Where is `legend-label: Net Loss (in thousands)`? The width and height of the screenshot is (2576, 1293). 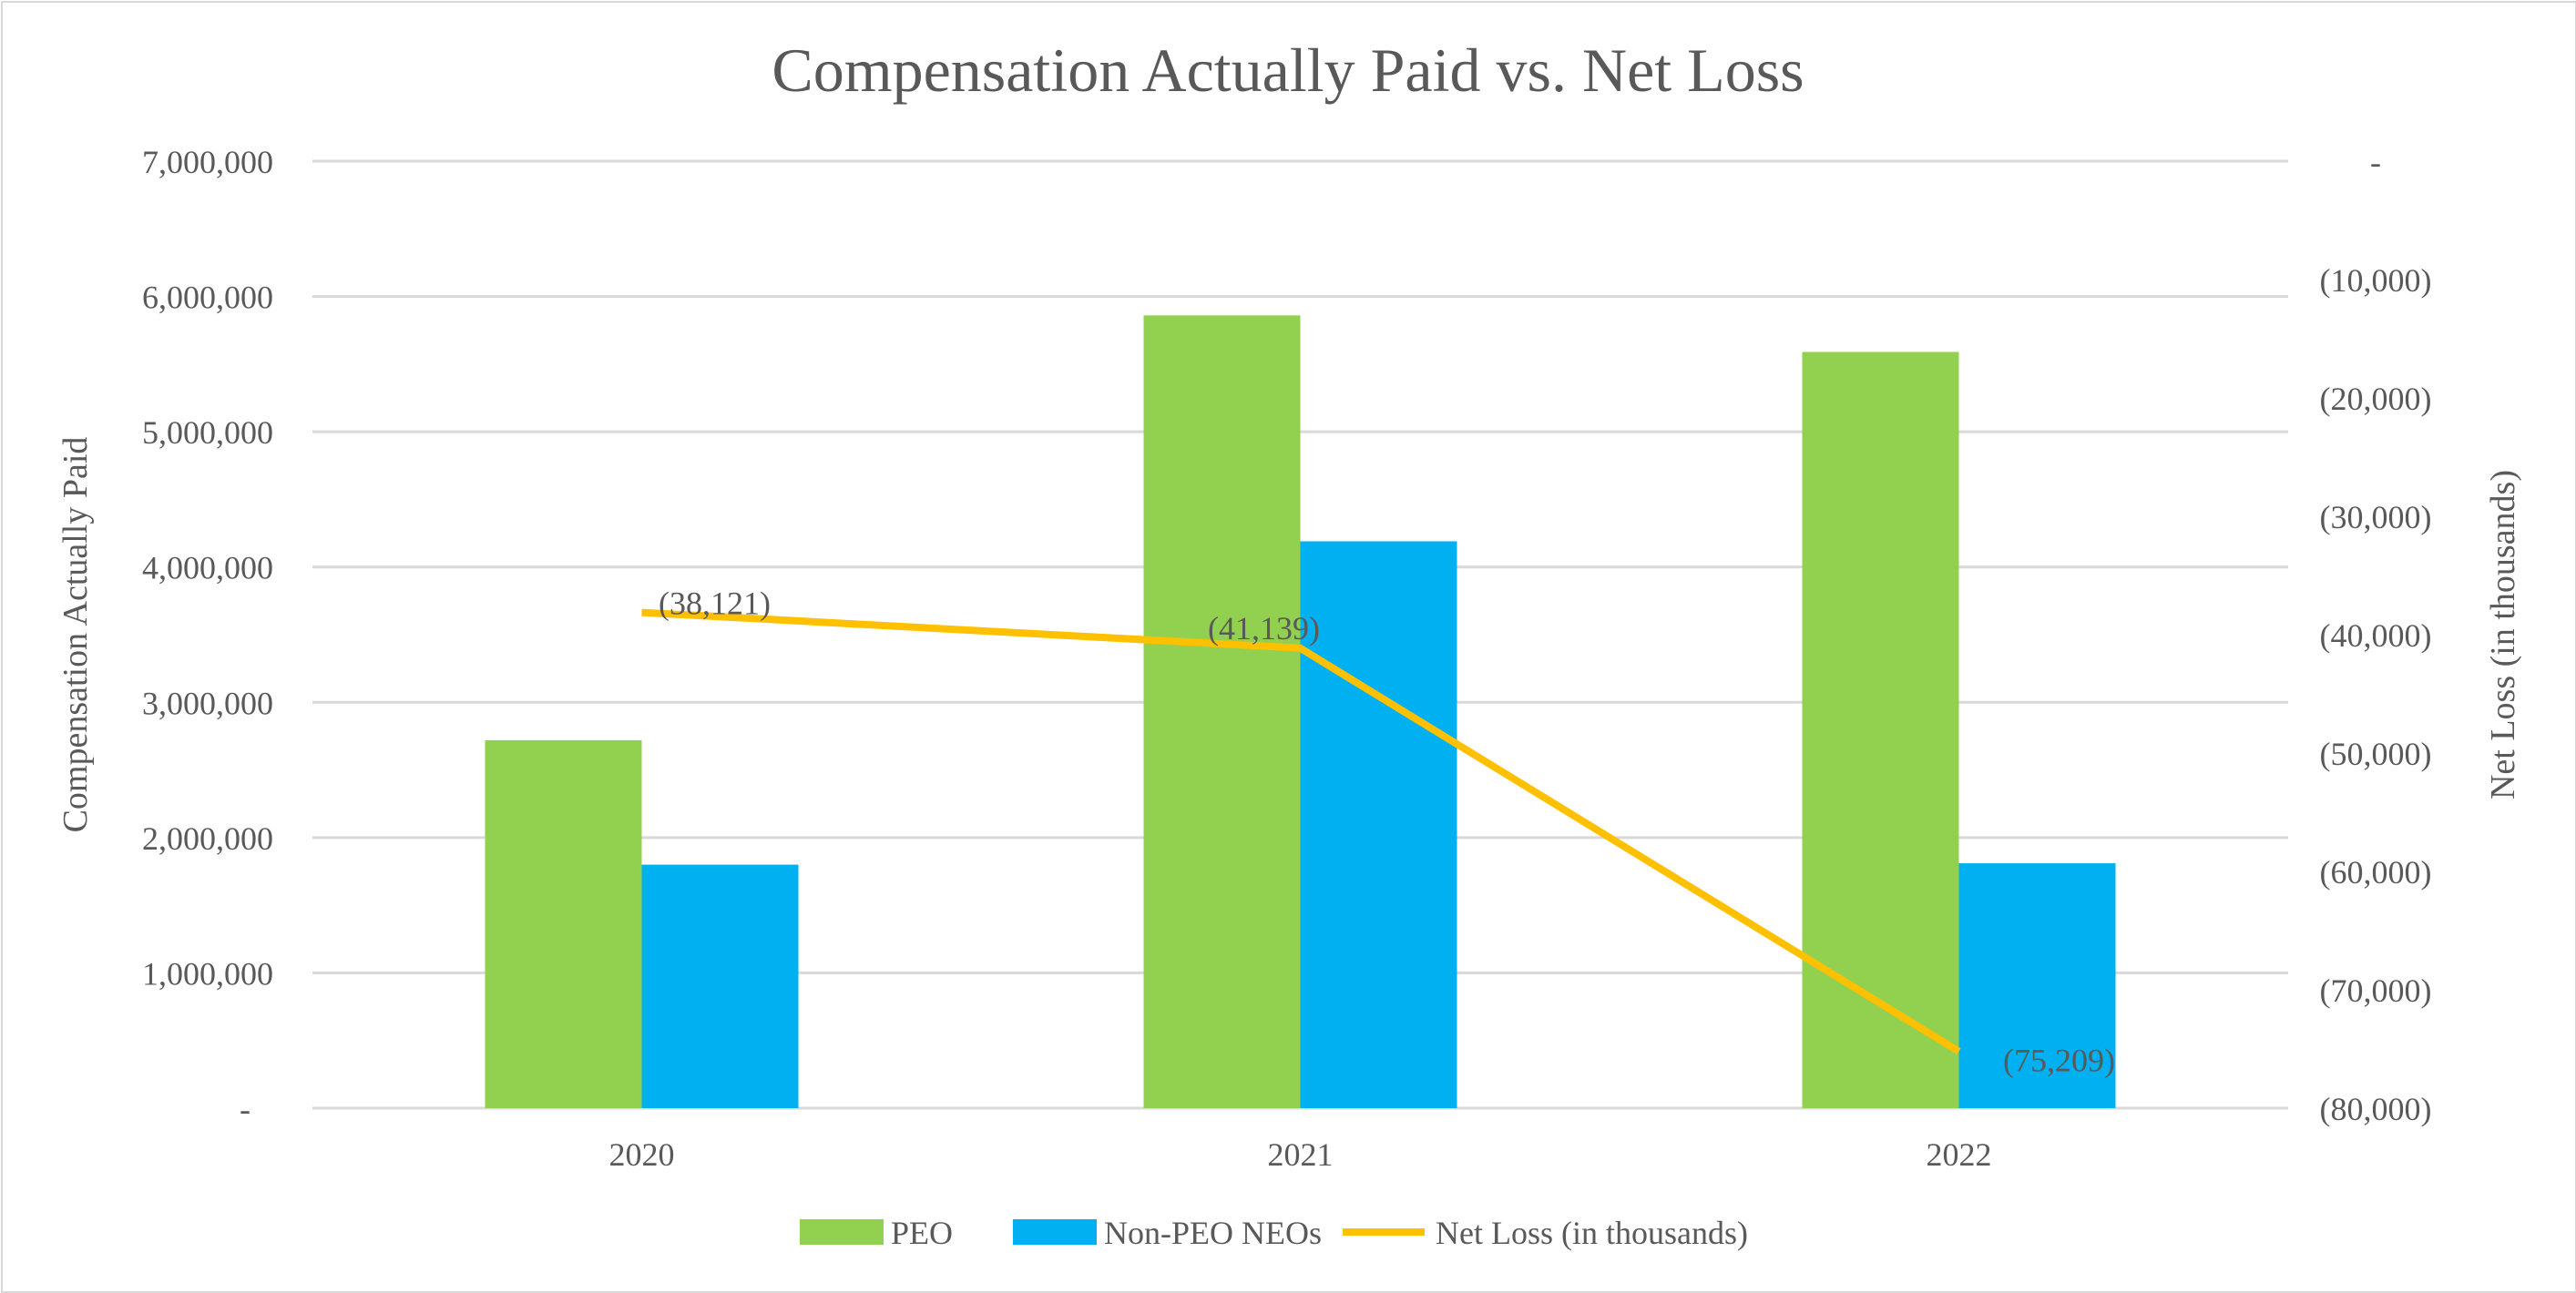 legend-label: Net Loss (in thousands) is located at coordinates (1592, 1233).